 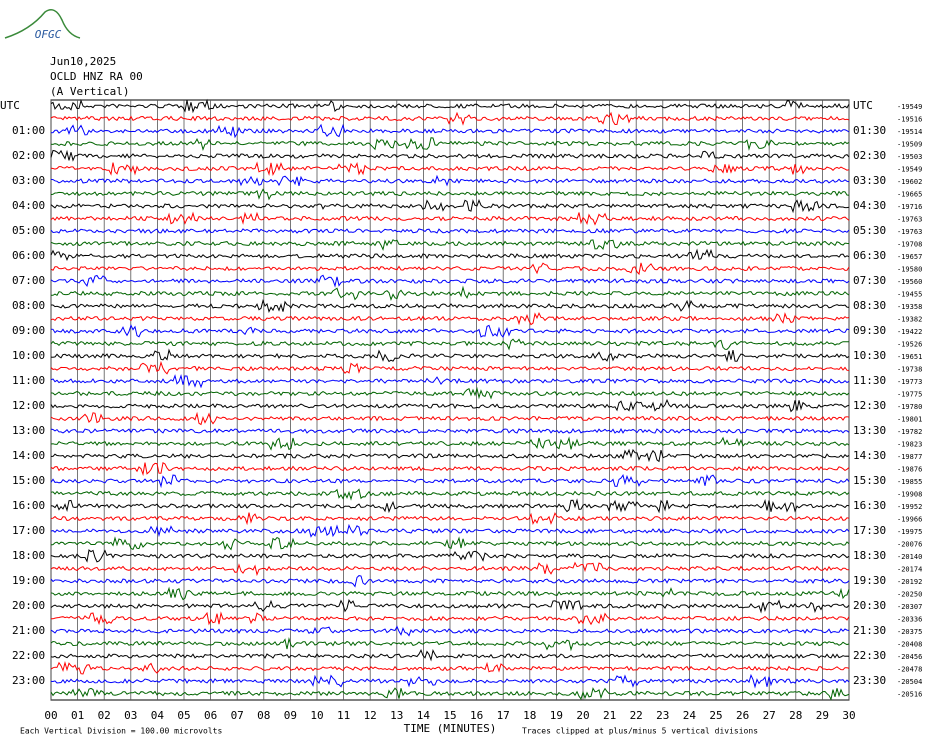 I want to click on row-label-right: 18:30, so click(x=869, y=555).